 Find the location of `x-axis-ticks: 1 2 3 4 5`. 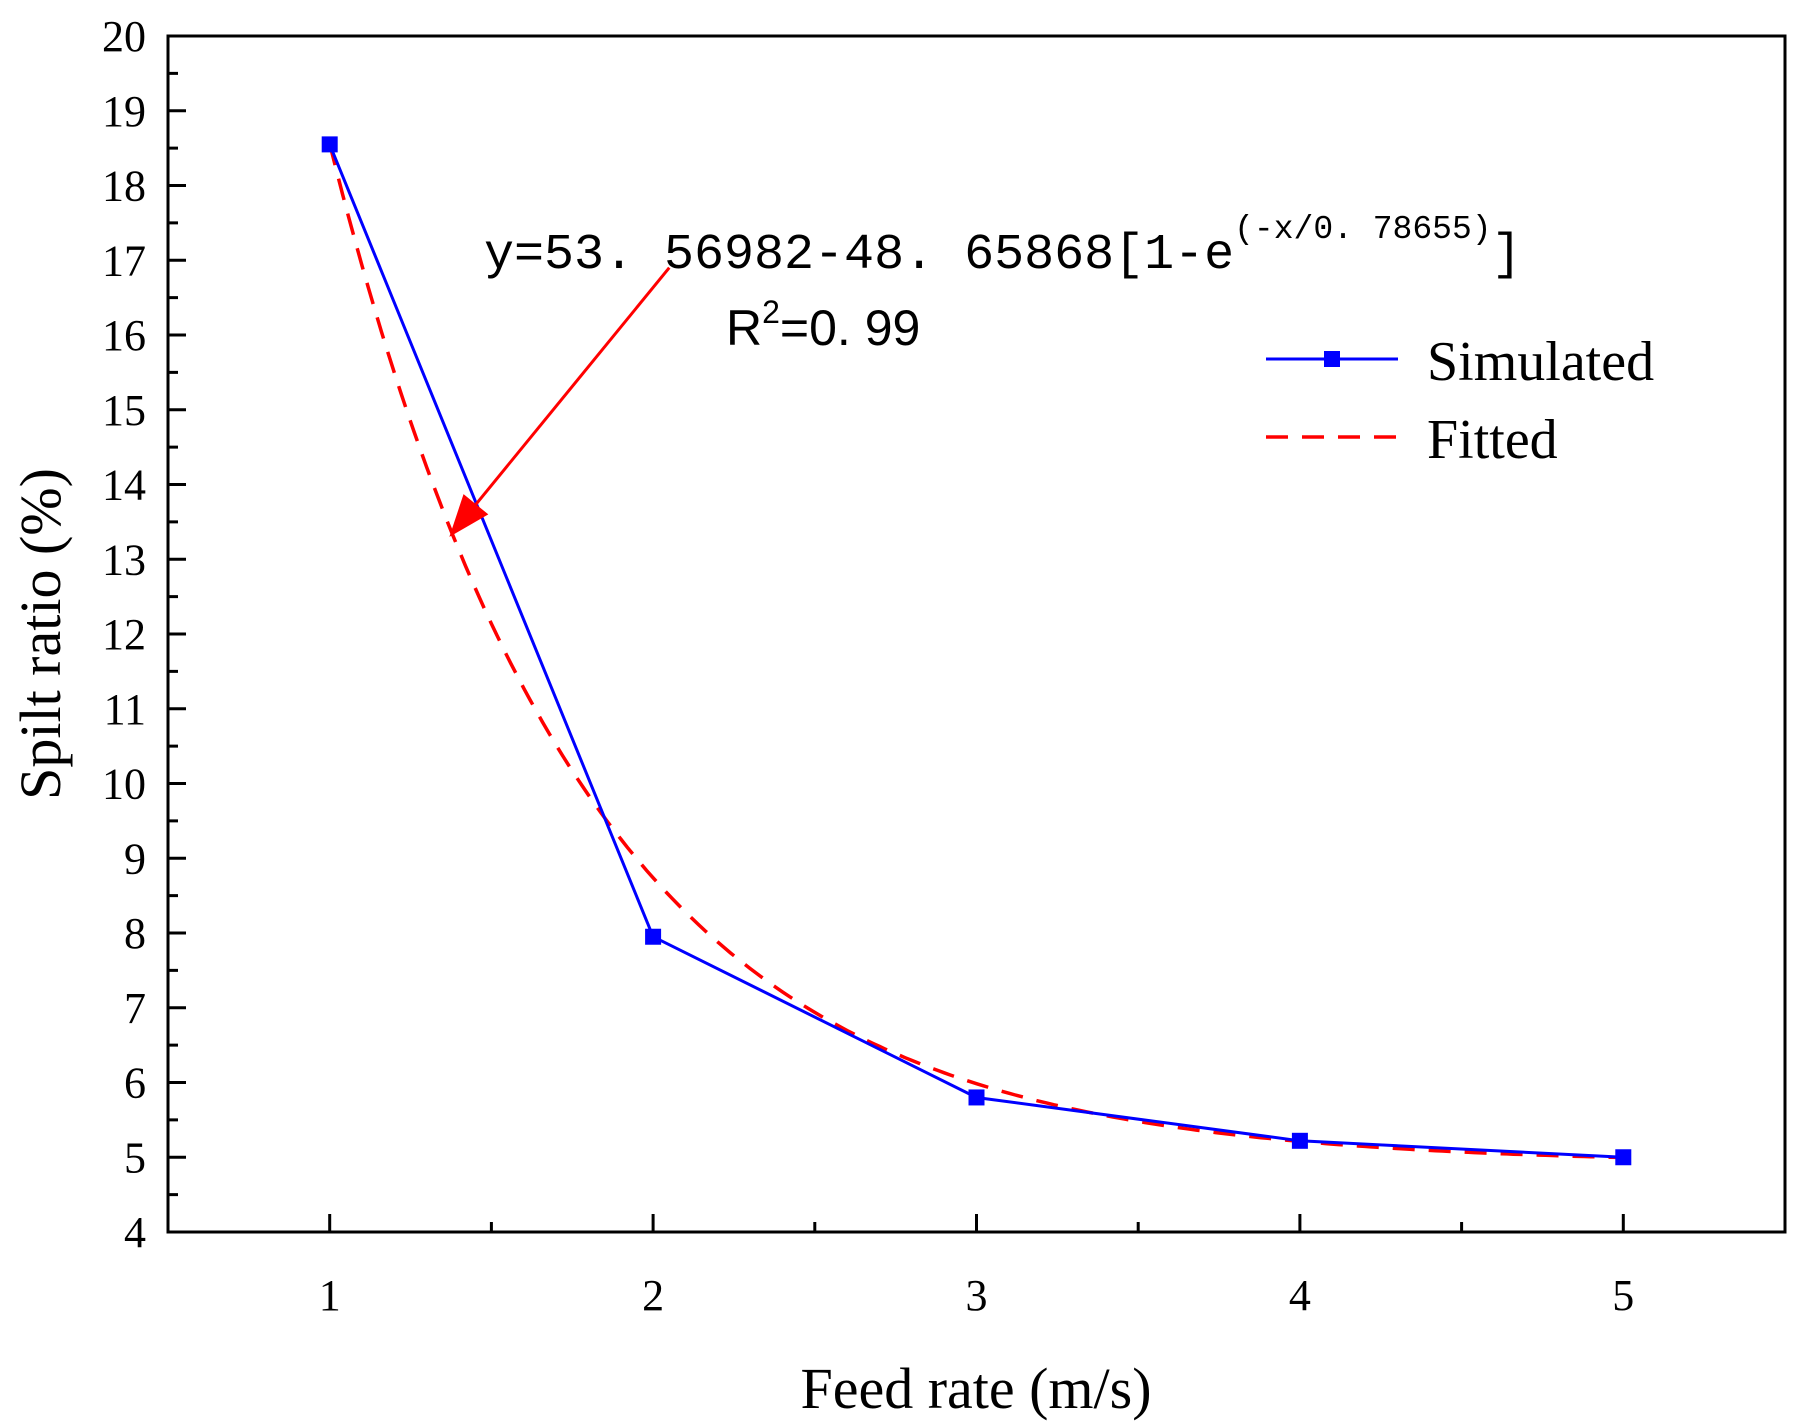

x-axis-ticks: 1 2 3 4 5 is located at coordinates (976, 1267).